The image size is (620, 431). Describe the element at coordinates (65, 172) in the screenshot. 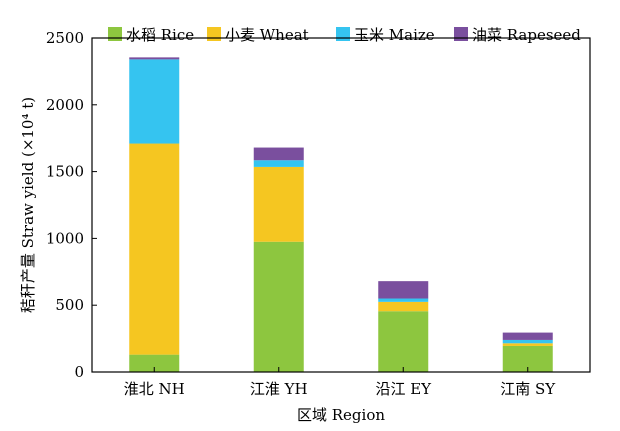

I see `y-tick-label-3: 1500` at that location.